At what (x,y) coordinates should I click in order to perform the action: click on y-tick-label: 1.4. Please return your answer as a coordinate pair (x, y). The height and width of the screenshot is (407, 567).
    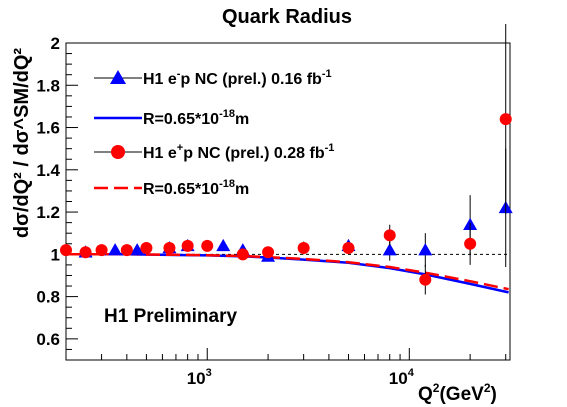
    Looking at the image, I should click on (48, 170).